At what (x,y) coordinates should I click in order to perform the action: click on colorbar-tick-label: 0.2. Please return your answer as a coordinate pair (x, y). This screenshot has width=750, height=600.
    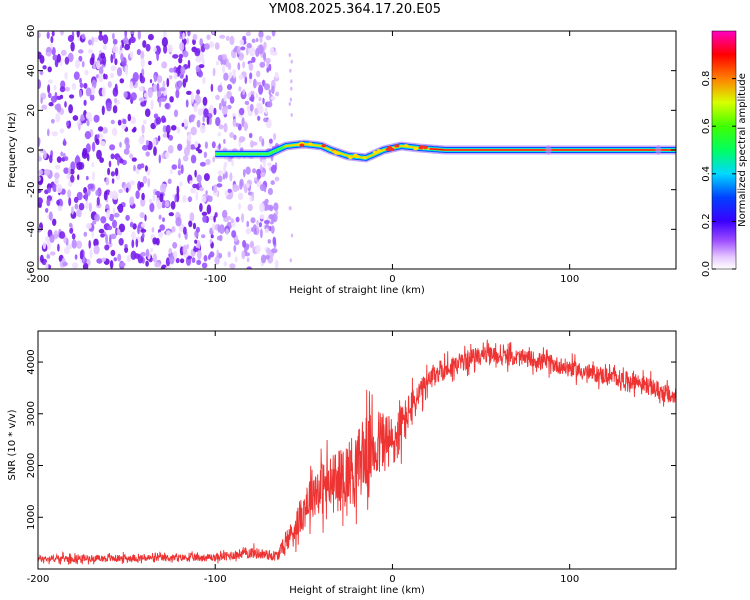
    Looking at the image, I should click on (706, 221).